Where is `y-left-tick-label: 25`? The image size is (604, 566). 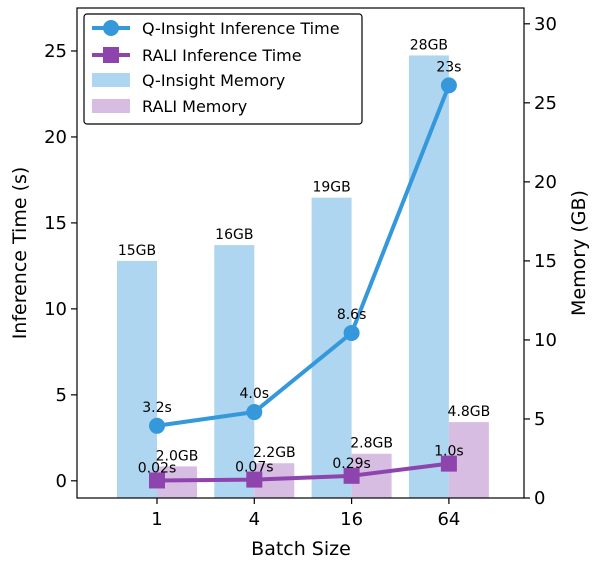
y-left-tick-label: 25 is located at coordinates (55, 51).